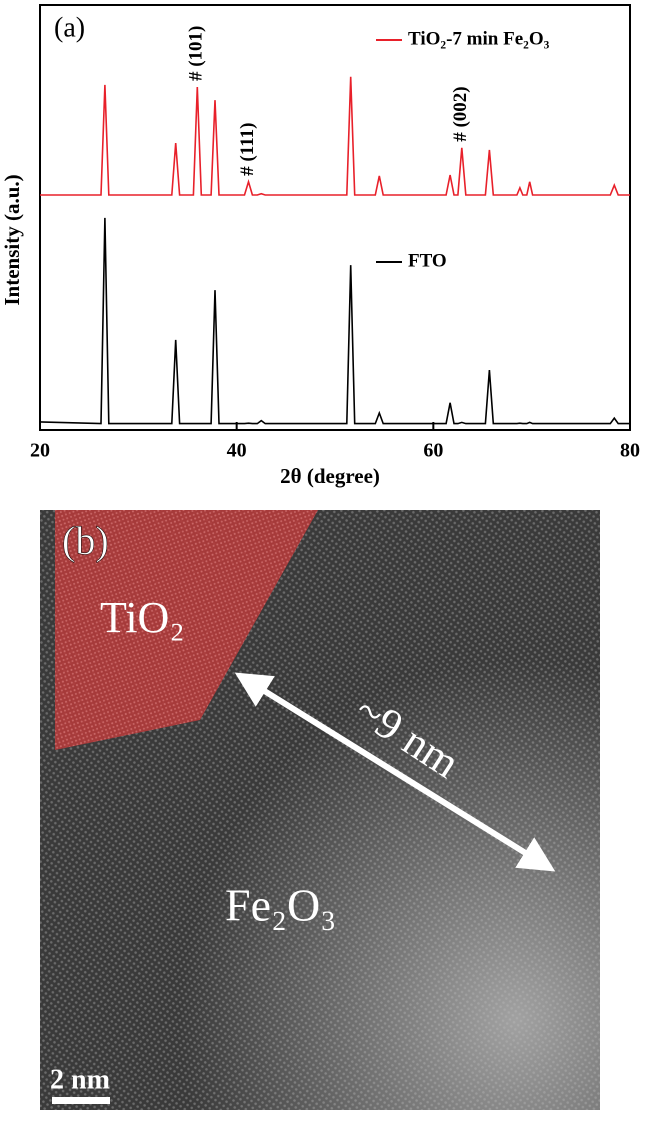 The width and height of the screenshot is (646, 1122). I want to click on size-arrow, so click(395, 772).